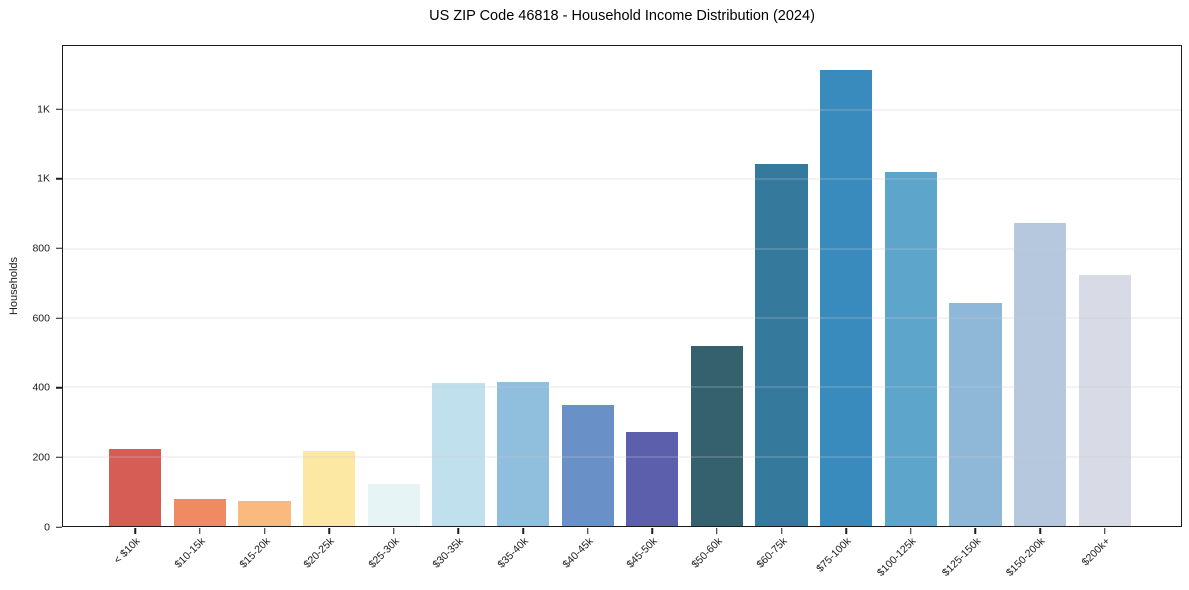 Image resolution: width=1189 pixels, height=590 pixels. What do you see at coordinates (707, 553) in the screenshot?
I see `x-tick-label: $50-60k` at bounding box center [707, 553].